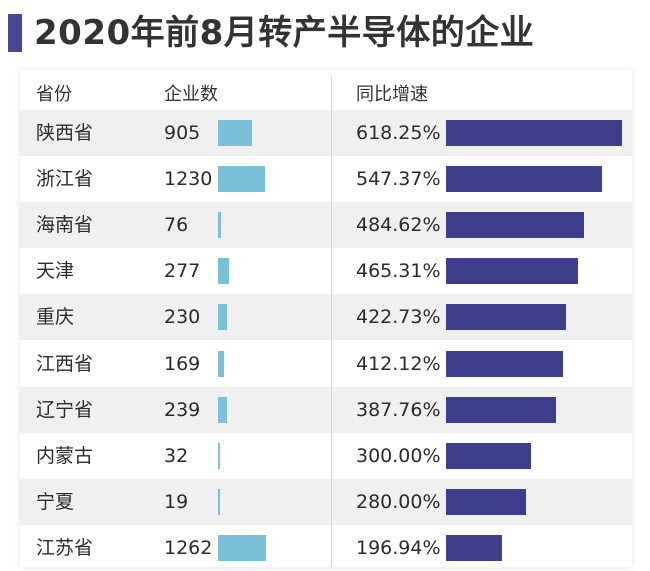 This screenshot has height=571, width=650. Describe the element at coordinates (65, 225) in the screenshot. I see `province-cell: 海南省` at that location.